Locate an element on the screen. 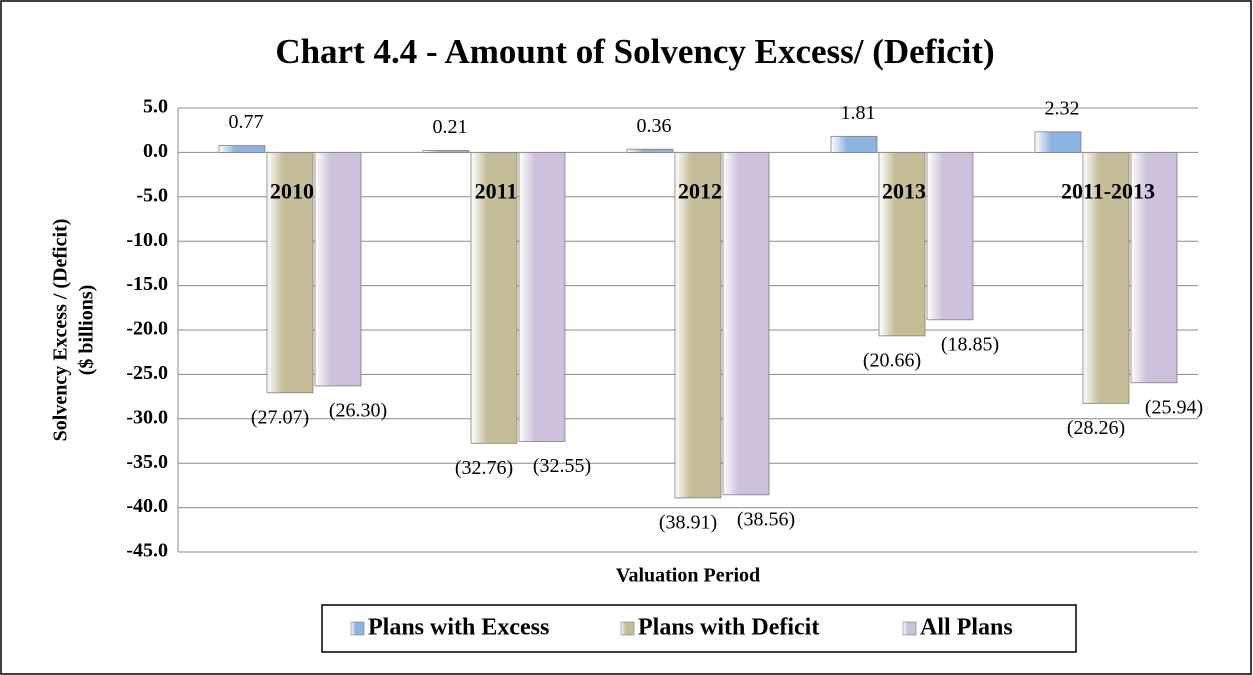 The height and width of the screenshot is (675, 1253). y-tick-label: 5.0 is located at coordinates (155, 107).